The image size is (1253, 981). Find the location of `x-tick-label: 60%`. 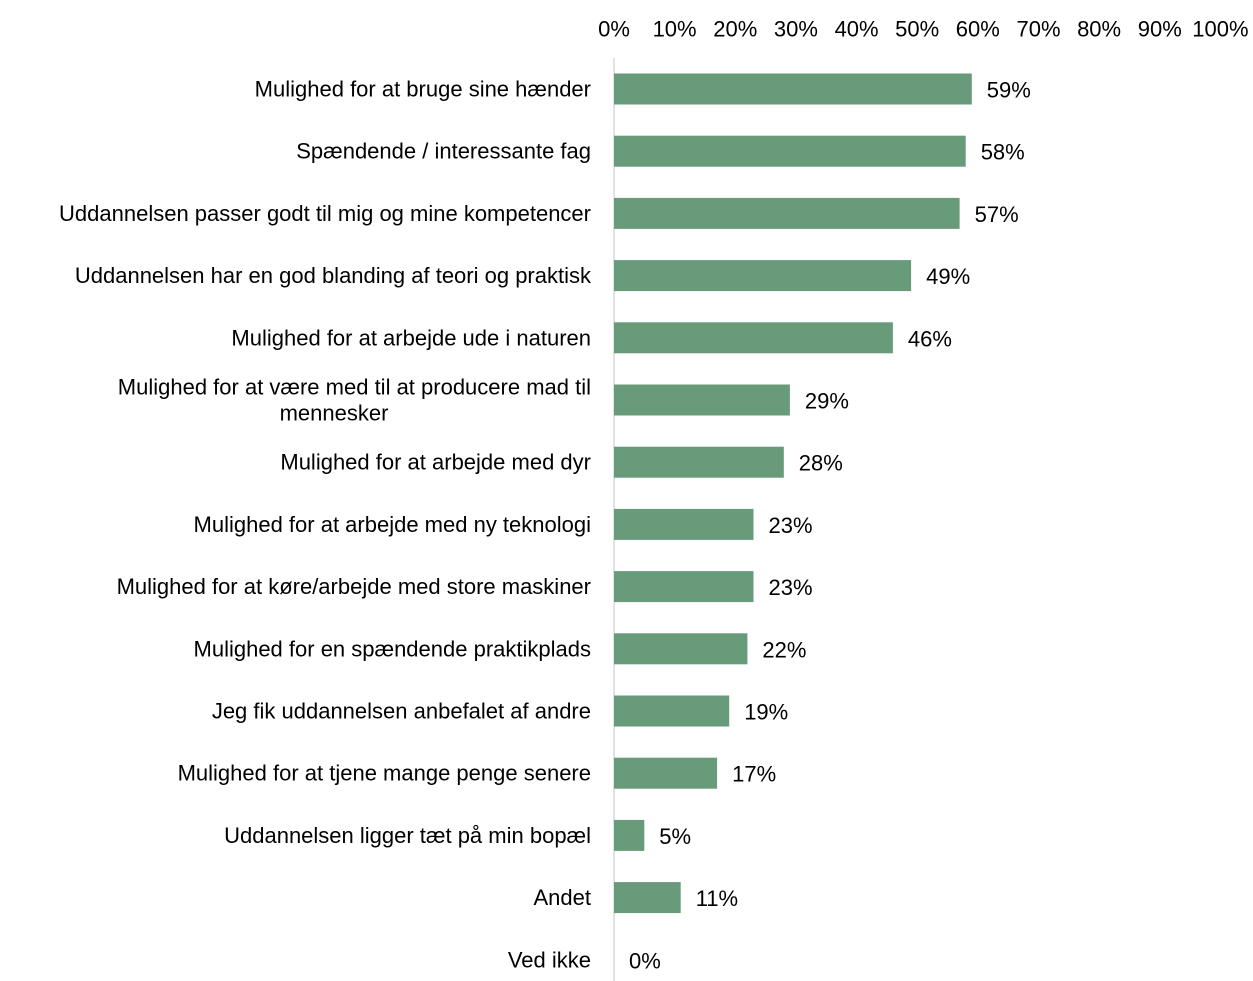

x-tick-label: 60% is located at coordinates (978, 29).